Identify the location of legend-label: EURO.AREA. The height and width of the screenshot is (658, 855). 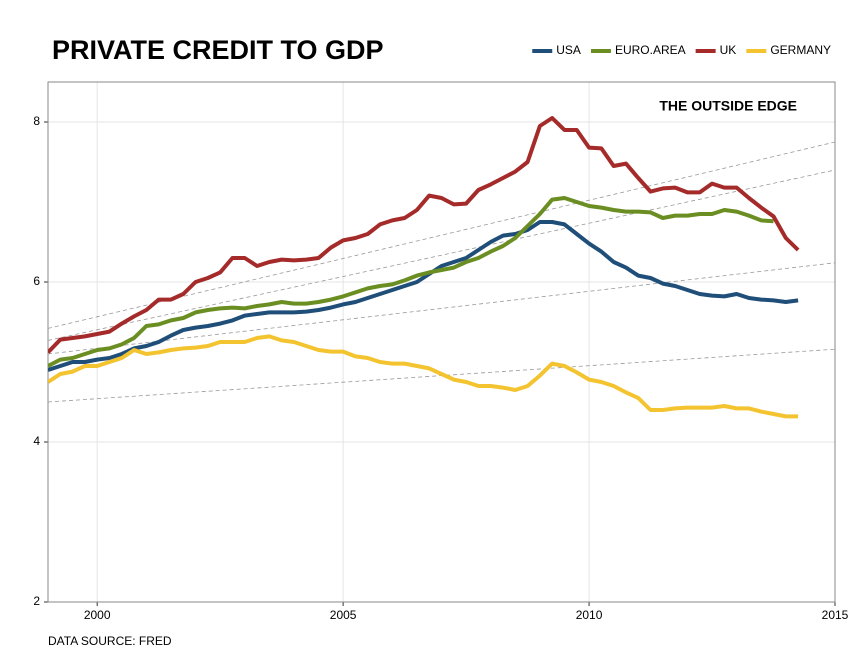
(650, 50).